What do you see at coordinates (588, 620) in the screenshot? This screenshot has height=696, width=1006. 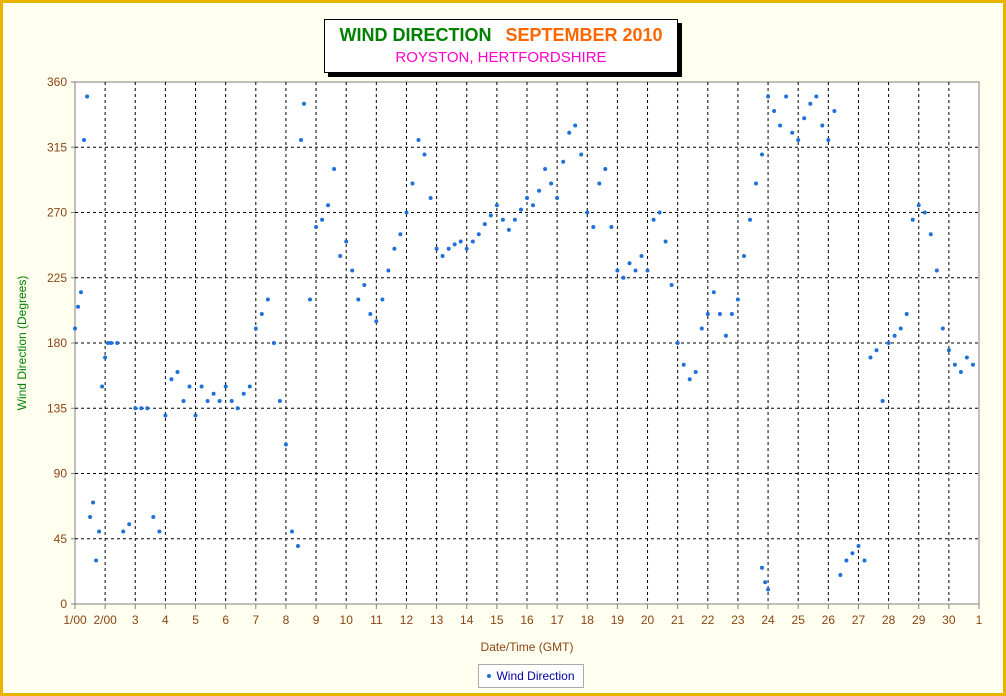 I see `x-tick-label: 18` at bounding box center [588, 620].